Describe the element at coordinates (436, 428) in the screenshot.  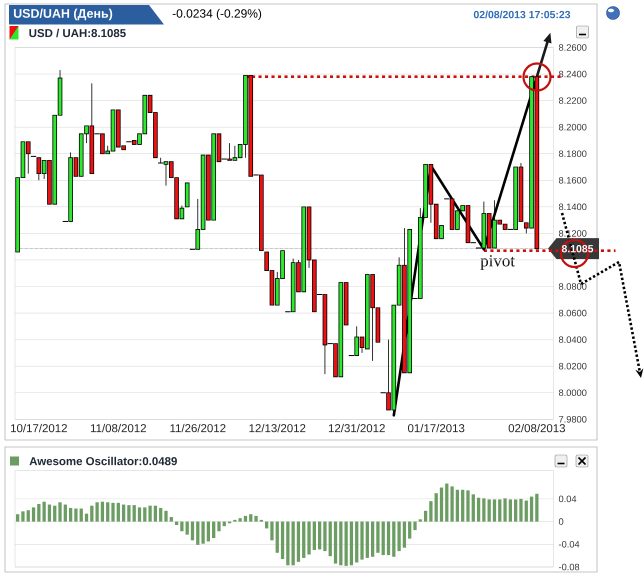
I see `x-tick-label: 01/17/2013` at that location.